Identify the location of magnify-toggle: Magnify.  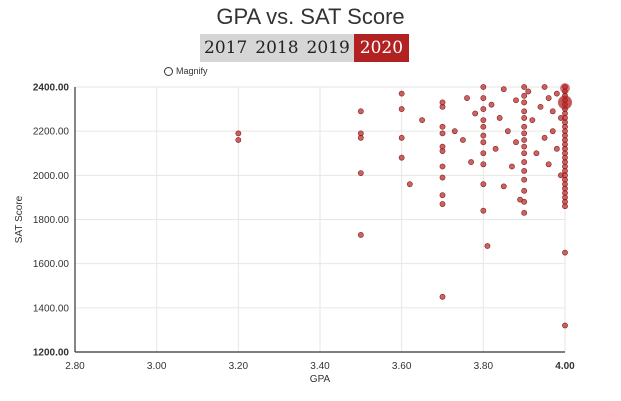
(186, 71).